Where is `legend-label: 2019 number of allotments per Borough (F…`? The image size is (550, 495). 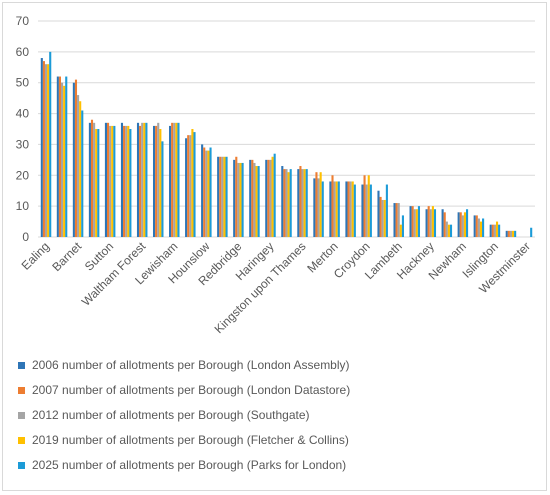 legend-label: 2019 number of allotments per Borough (F… is located at coordinates (190, 440).